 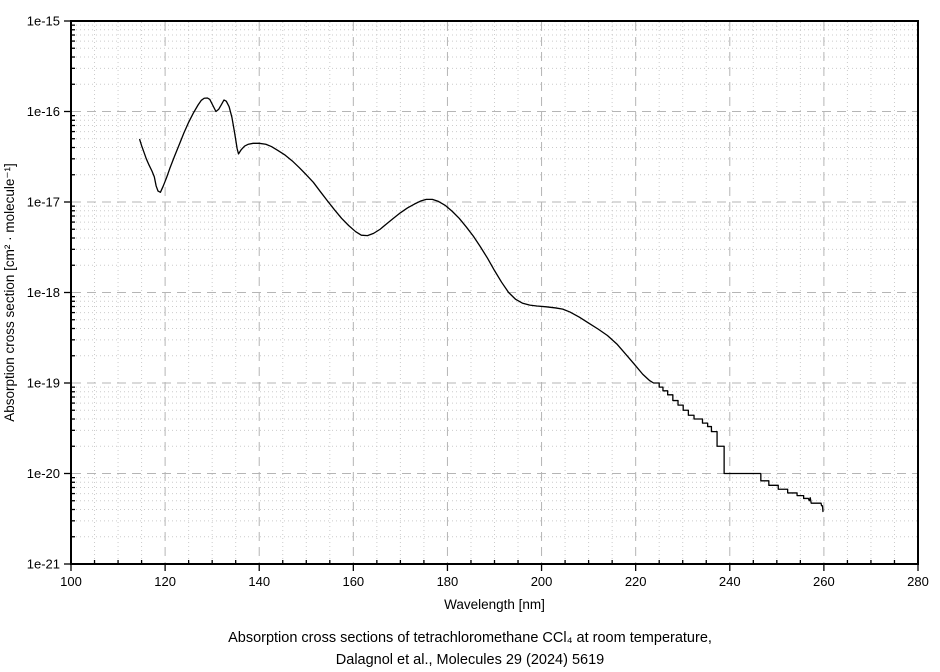 What do you see at coordinates (43, 564) in the screenshot?
I see `y-tick-label: 1e-21` at bounding box center [43, 564].